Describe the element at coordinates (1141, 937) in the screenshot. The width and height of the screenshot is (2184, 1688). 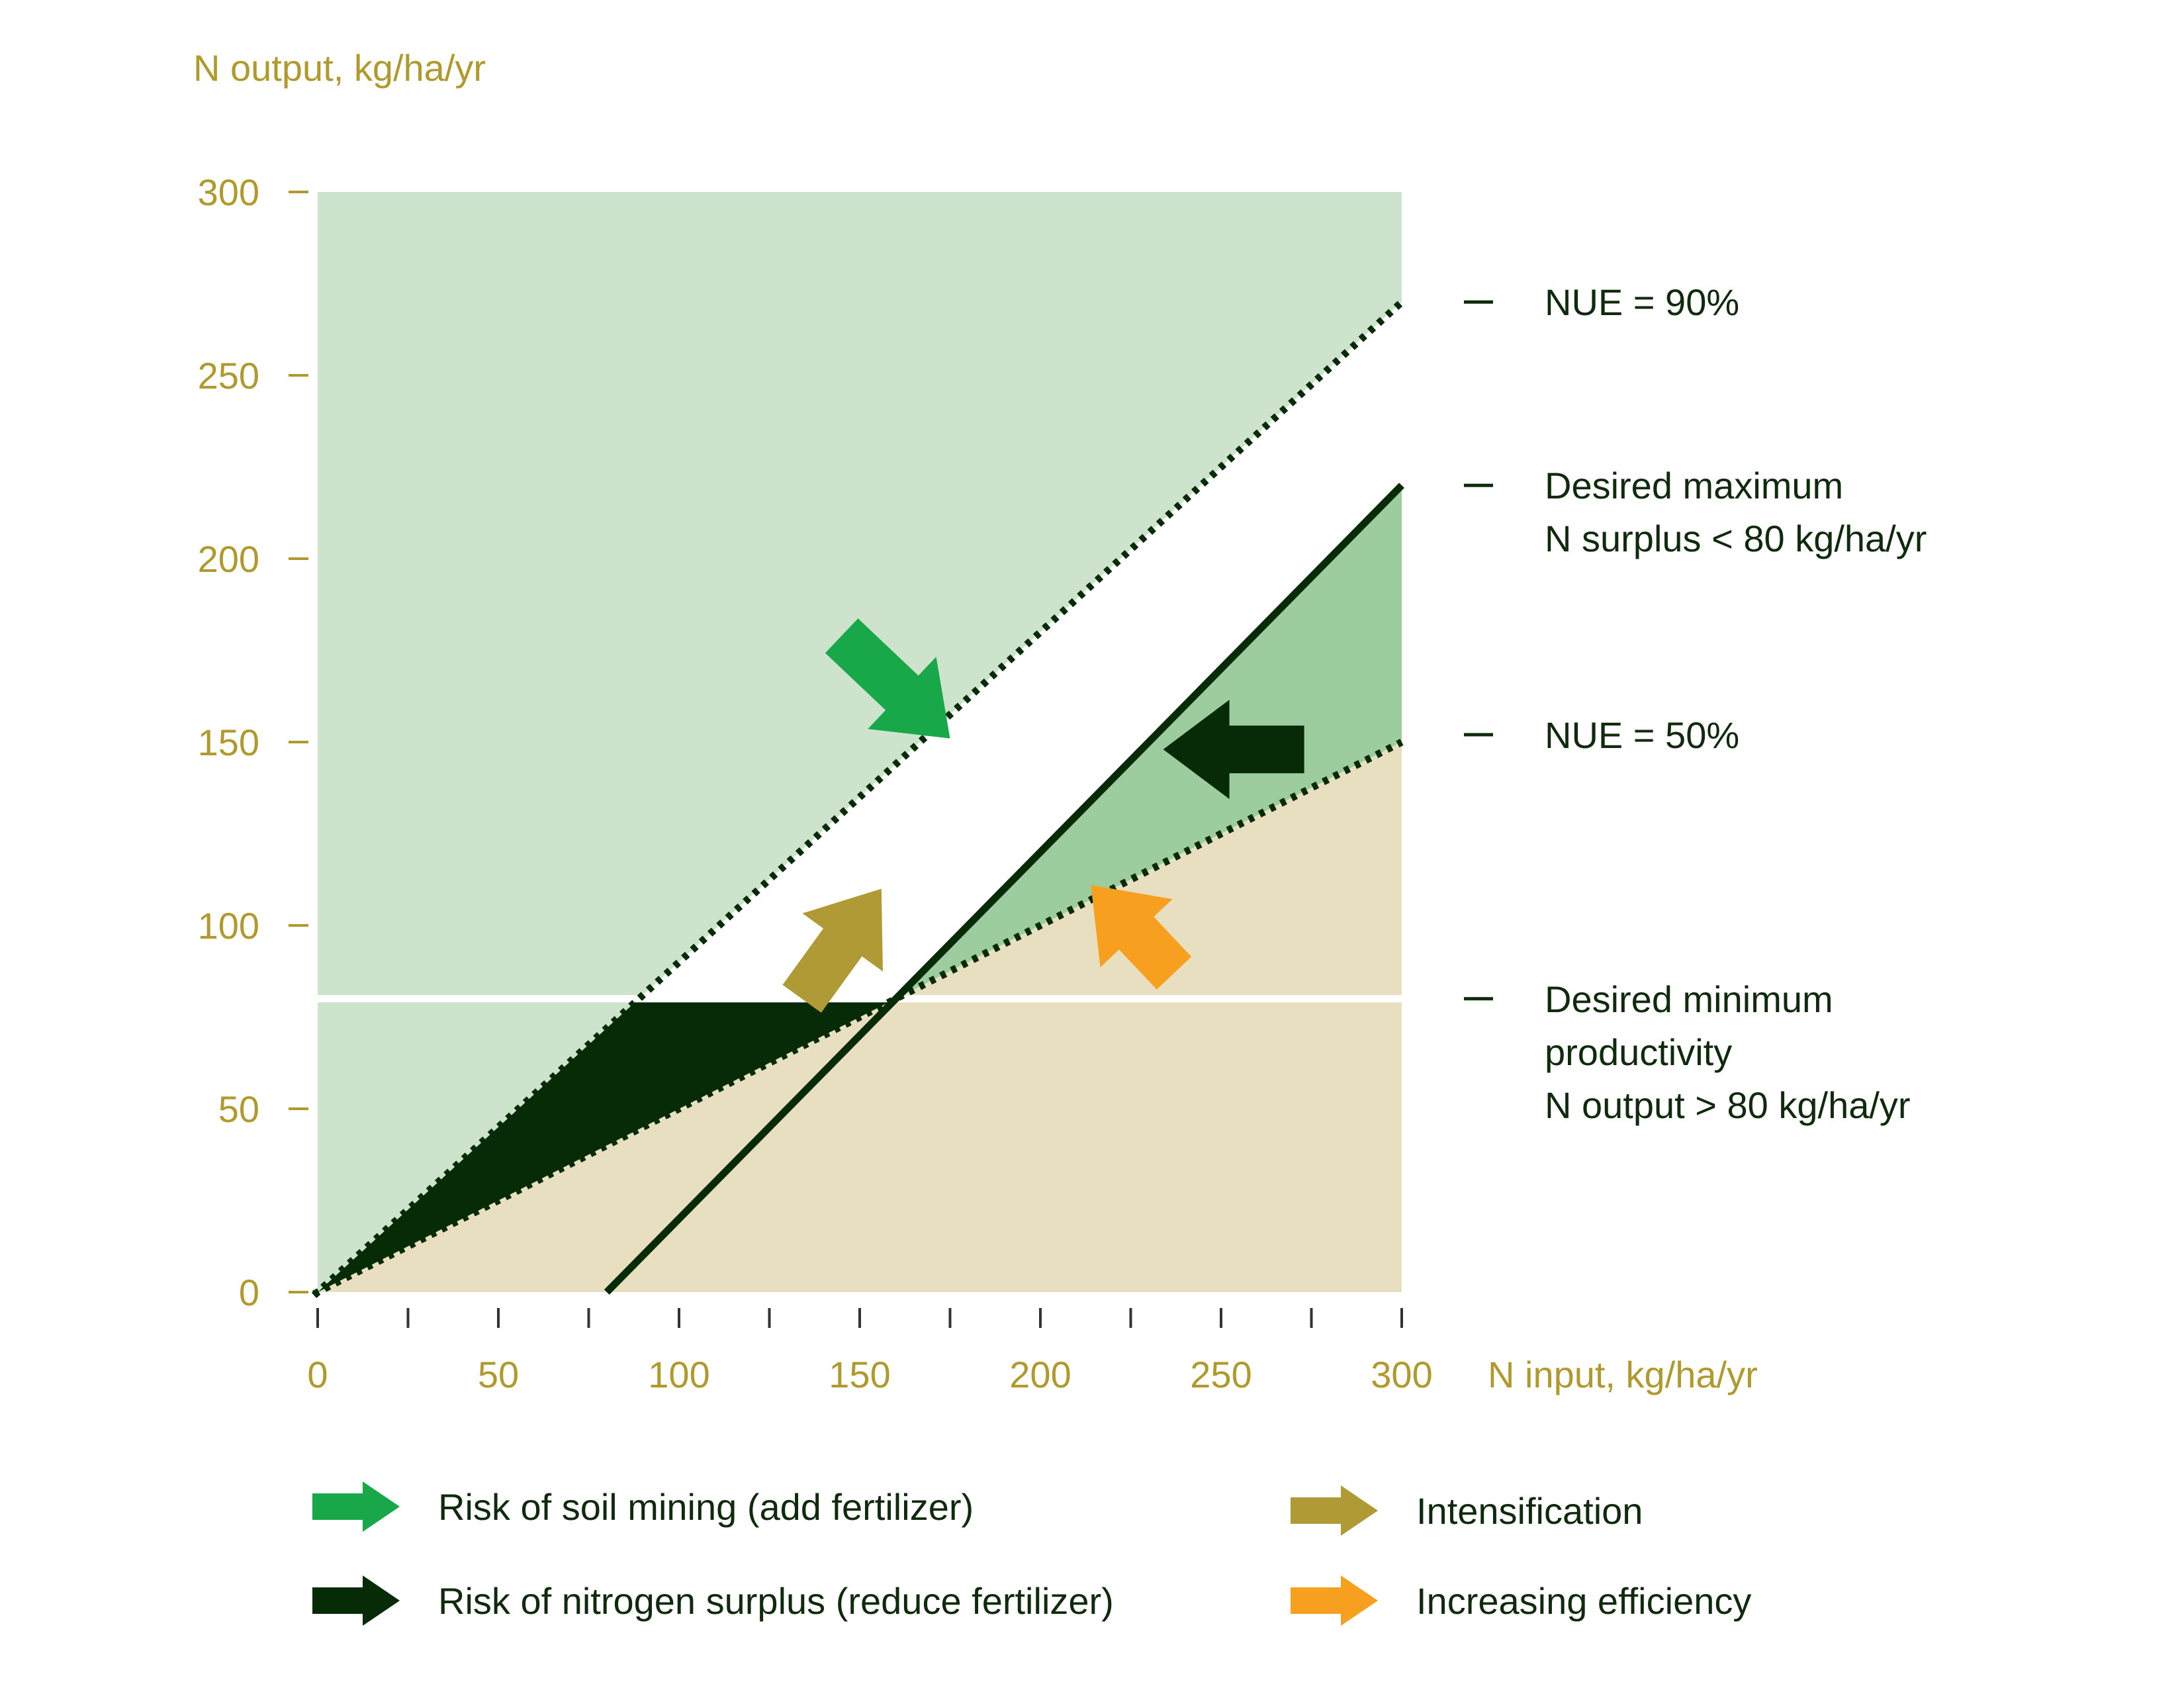
I see `arrow-increasing-efficiency` at that location.